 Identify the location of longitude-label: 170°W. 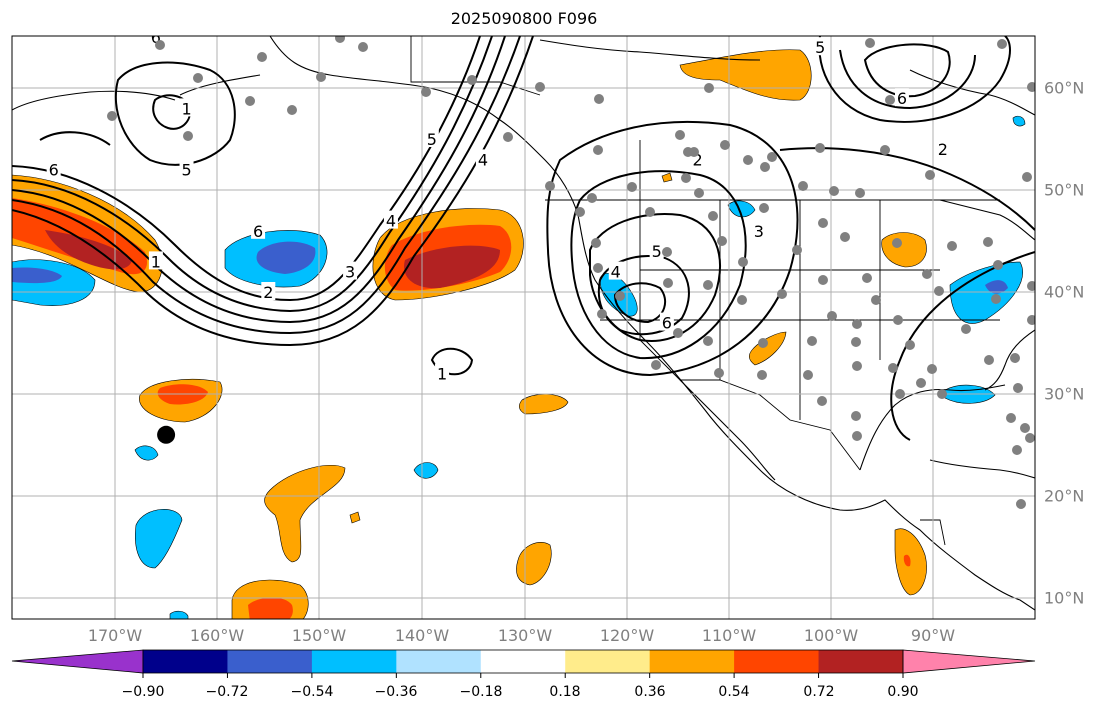
(115, 635).